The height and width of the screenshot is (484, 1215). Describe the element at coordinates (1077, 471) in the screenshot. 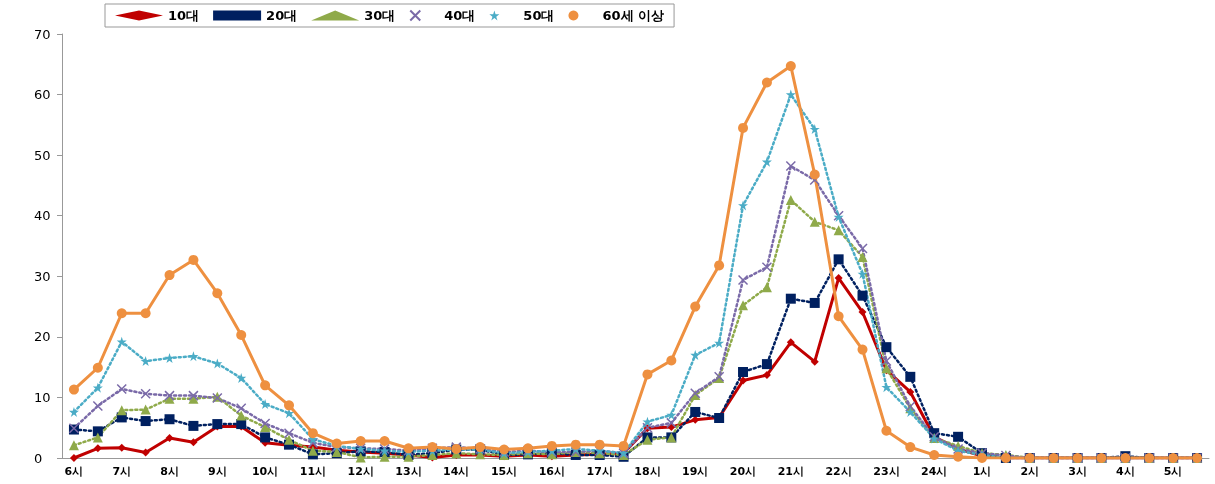

I see `x-tick-label: 3시` at that location.